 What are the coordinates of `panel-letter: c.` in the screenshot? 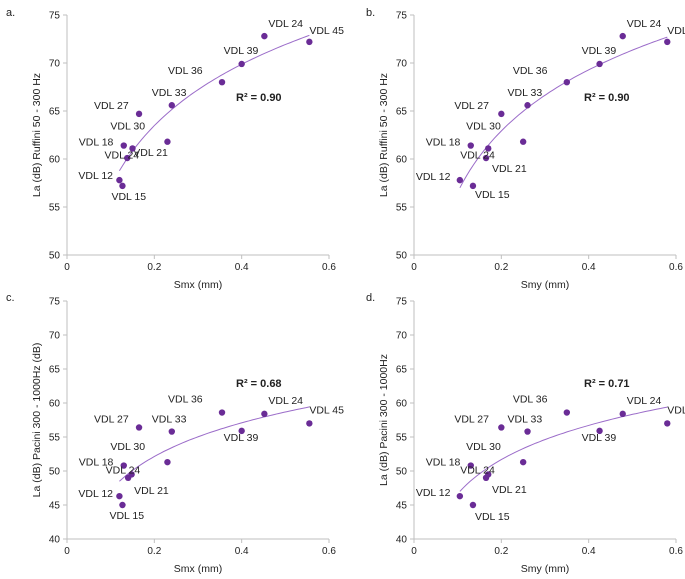 It's located at (10, 298).